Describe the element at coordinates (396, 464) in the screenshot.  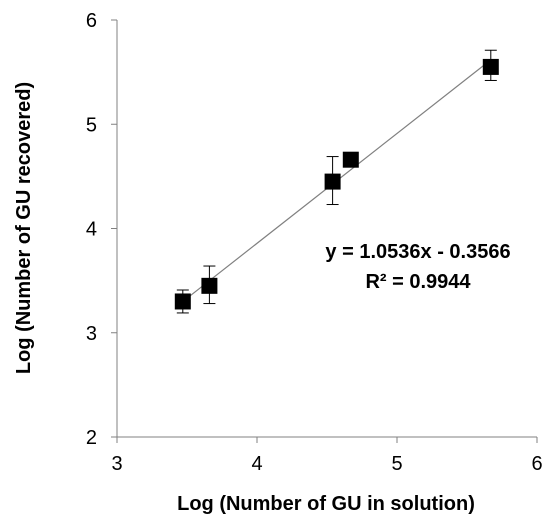
I see `x-tick-label: 5` at that location.